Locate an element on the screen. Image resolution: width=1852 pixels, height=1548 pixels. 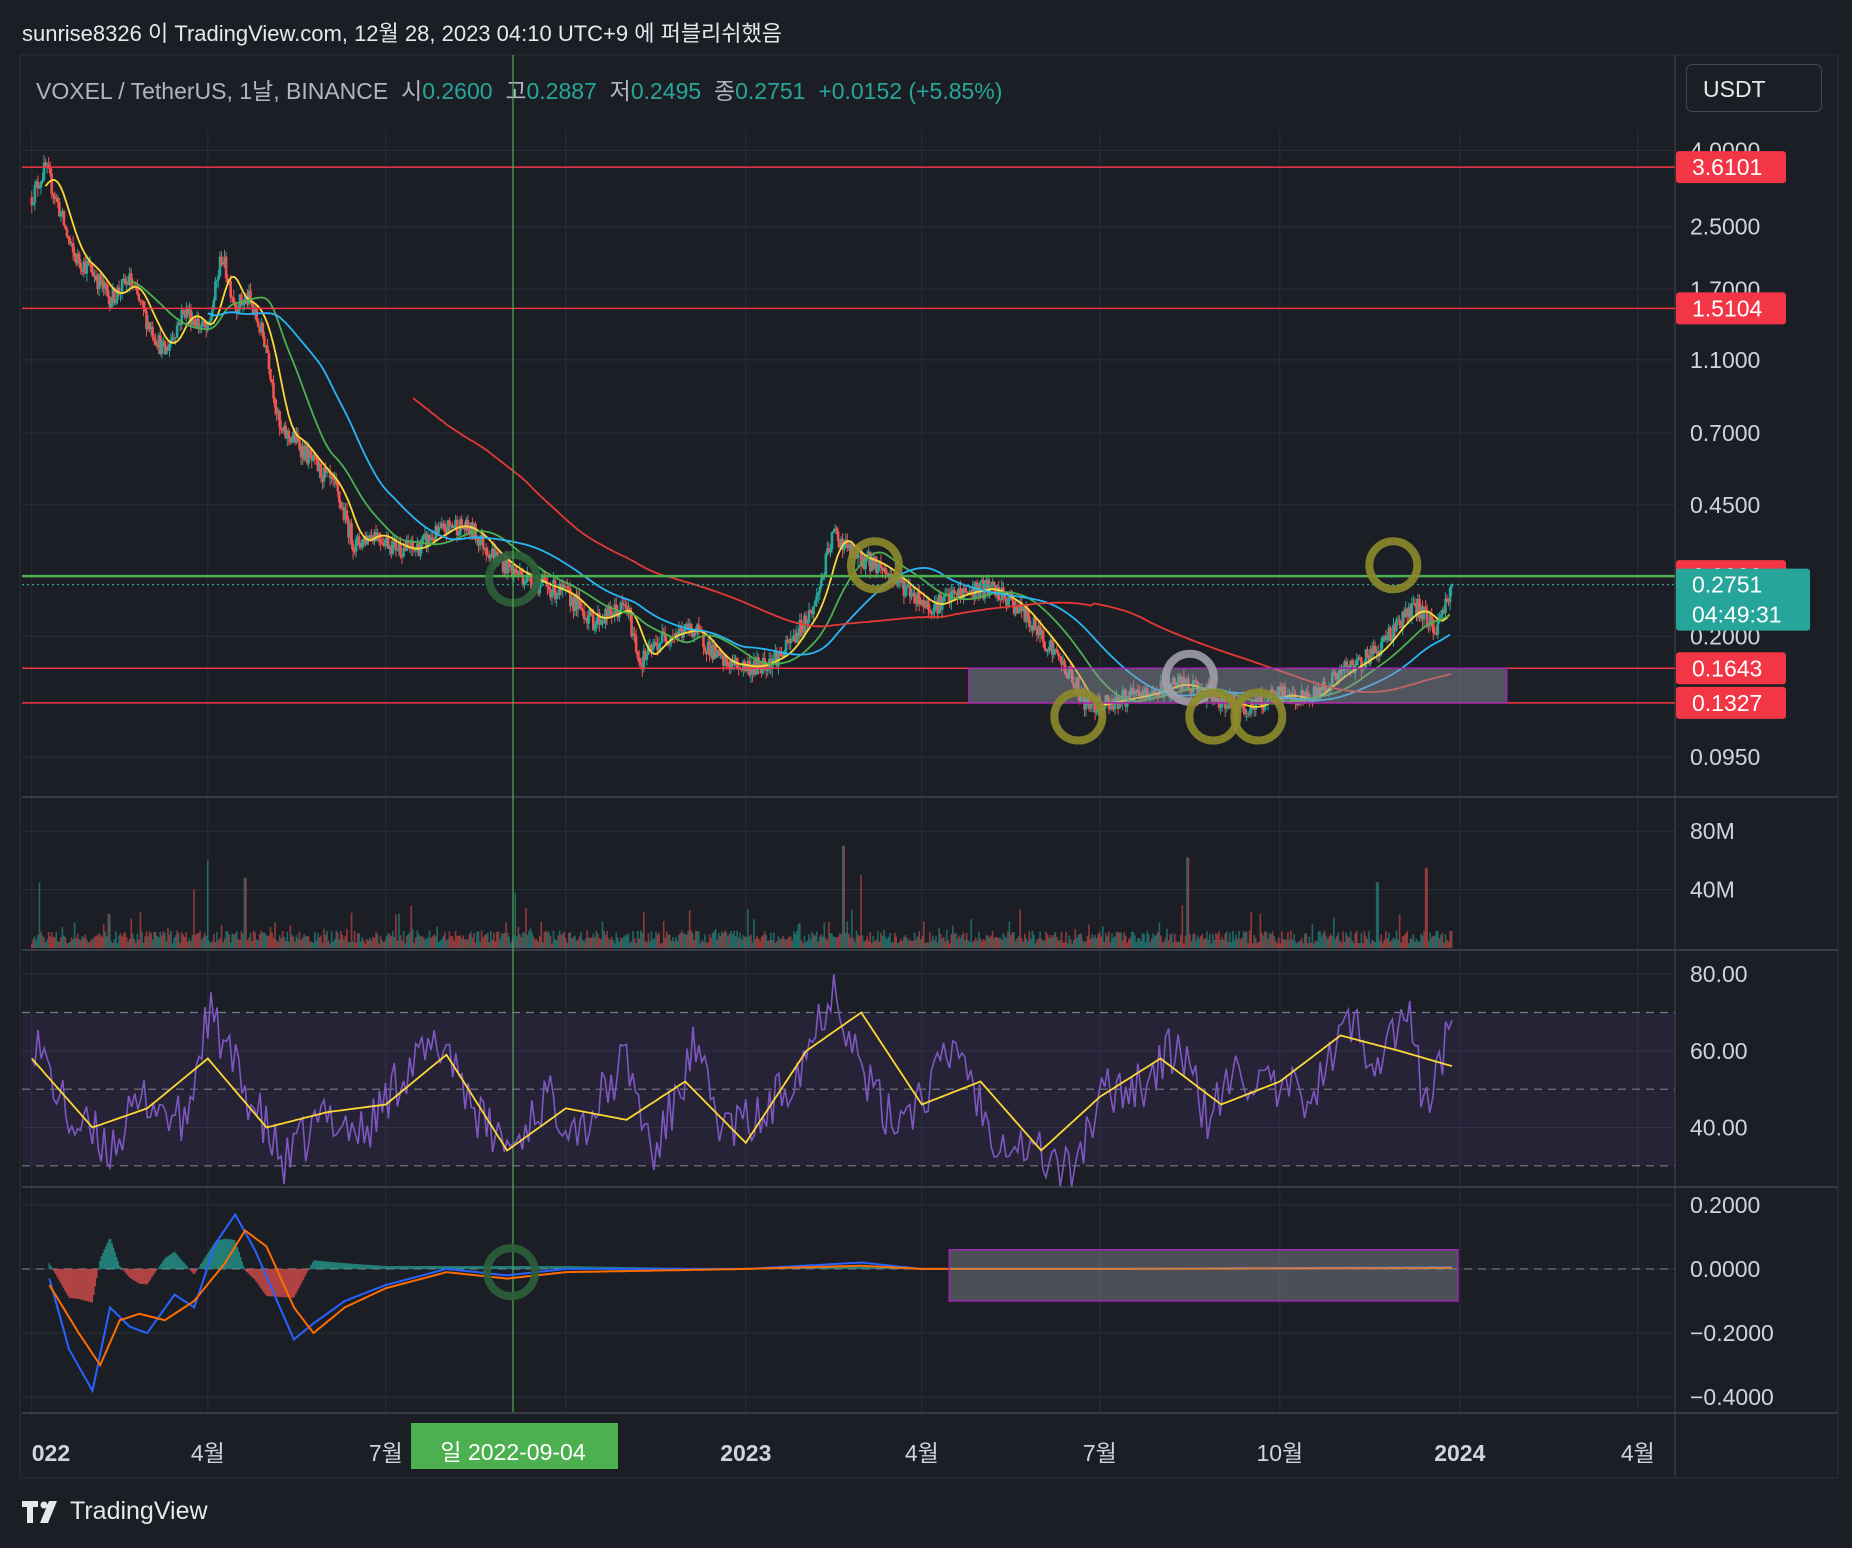
currency-button: USDT is located at coordinates (1754, 88).